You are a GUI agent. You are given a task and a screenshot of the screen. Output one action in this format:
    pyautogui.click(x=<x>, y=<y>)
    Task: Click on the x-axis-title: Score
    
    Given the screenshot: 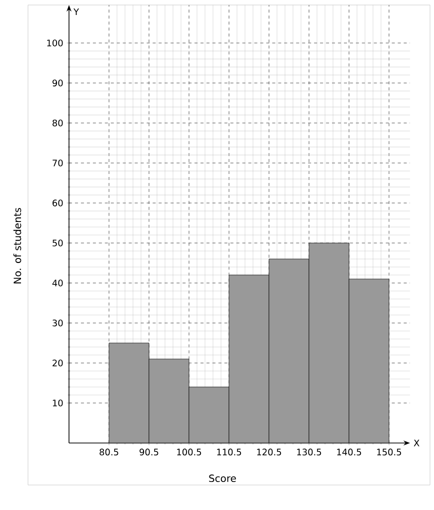 What is the action you would take?
    pyautogui.click(x=222, y=478)
    